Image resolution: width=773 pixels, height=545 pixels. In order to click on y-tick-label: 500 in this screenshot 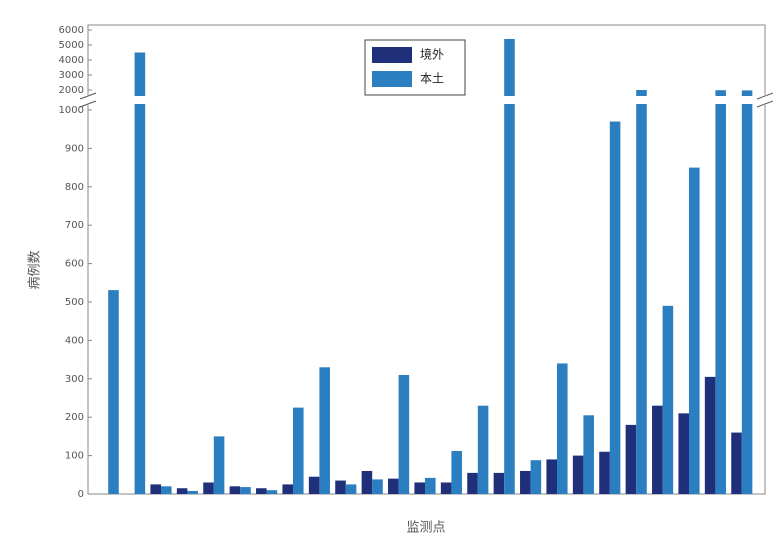, I will do `click(74, 302)`.